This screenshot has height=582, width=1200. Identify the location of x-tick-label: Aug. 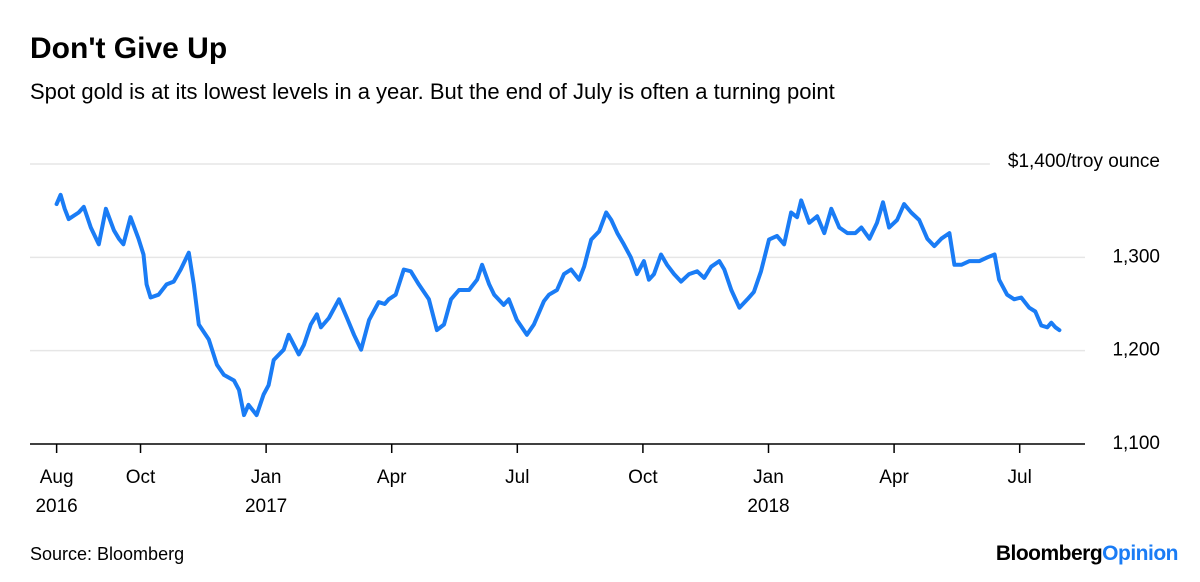
(57, 477).